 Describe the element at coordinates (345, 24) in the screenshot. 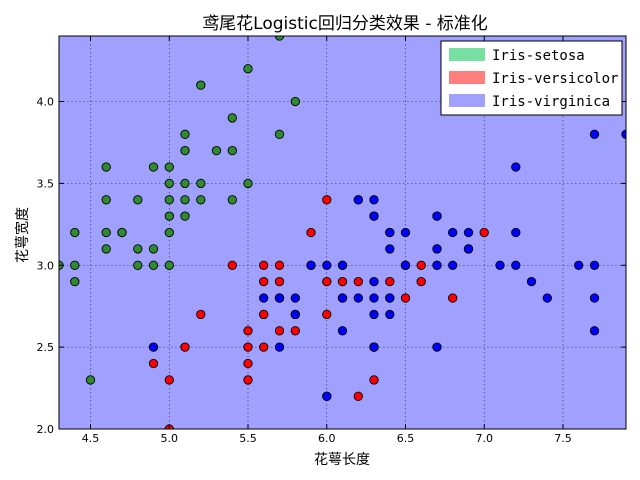

I see `chart-title: 鸢尾花Logistic回归分类效果 - 标准化` at that location.